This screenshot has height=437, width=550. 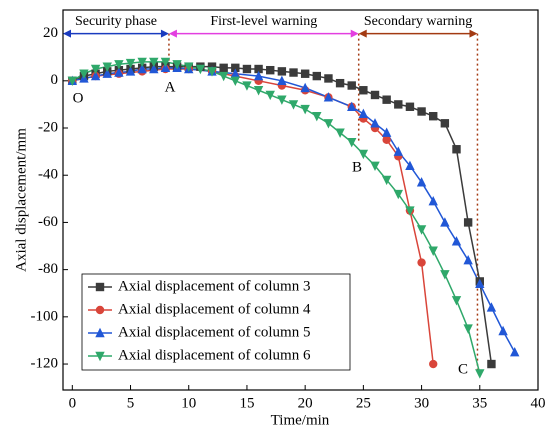 I want to click on x-tick-label: 35, so click(x=479, y=403).